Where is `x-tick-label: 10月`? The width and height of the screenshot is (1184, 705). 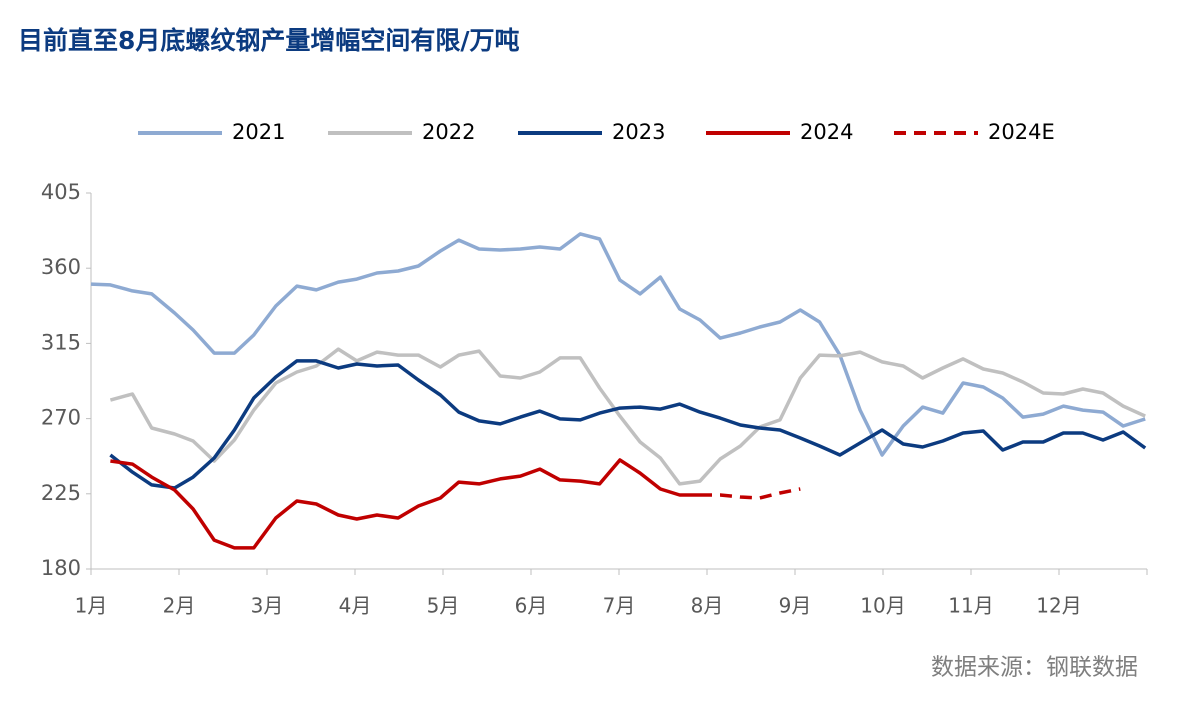
x-tick-label: 10月 is located at coordinates (882, 606).